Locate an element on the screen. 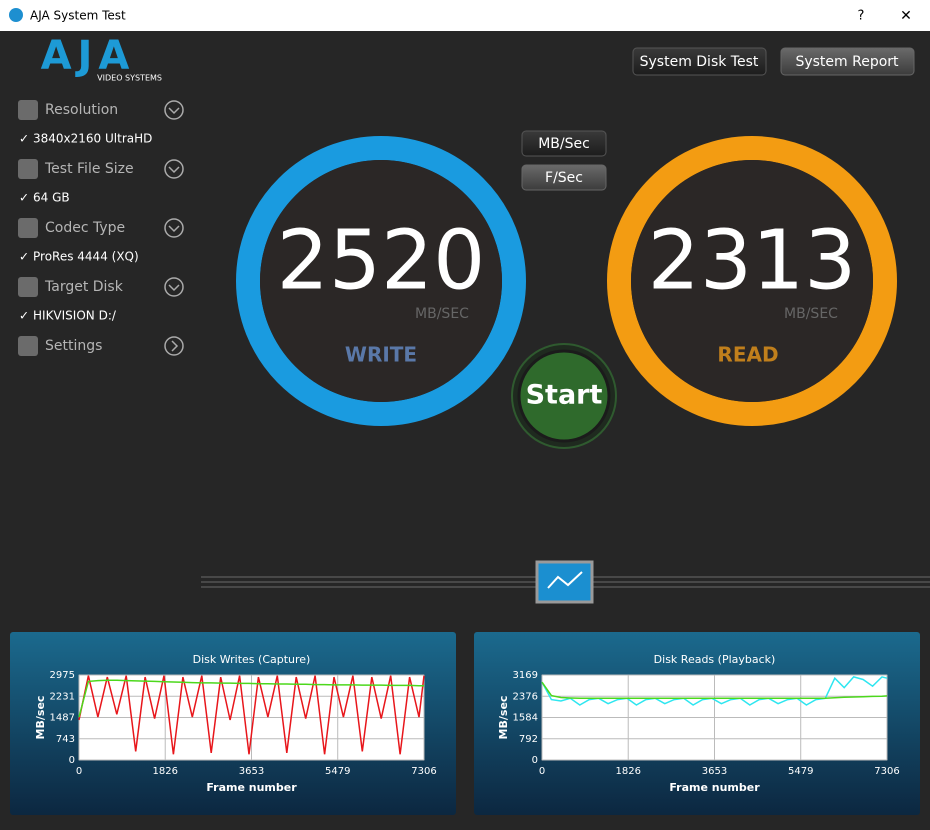  y-tick-label: 2376 is located at coordinates (525, 696).